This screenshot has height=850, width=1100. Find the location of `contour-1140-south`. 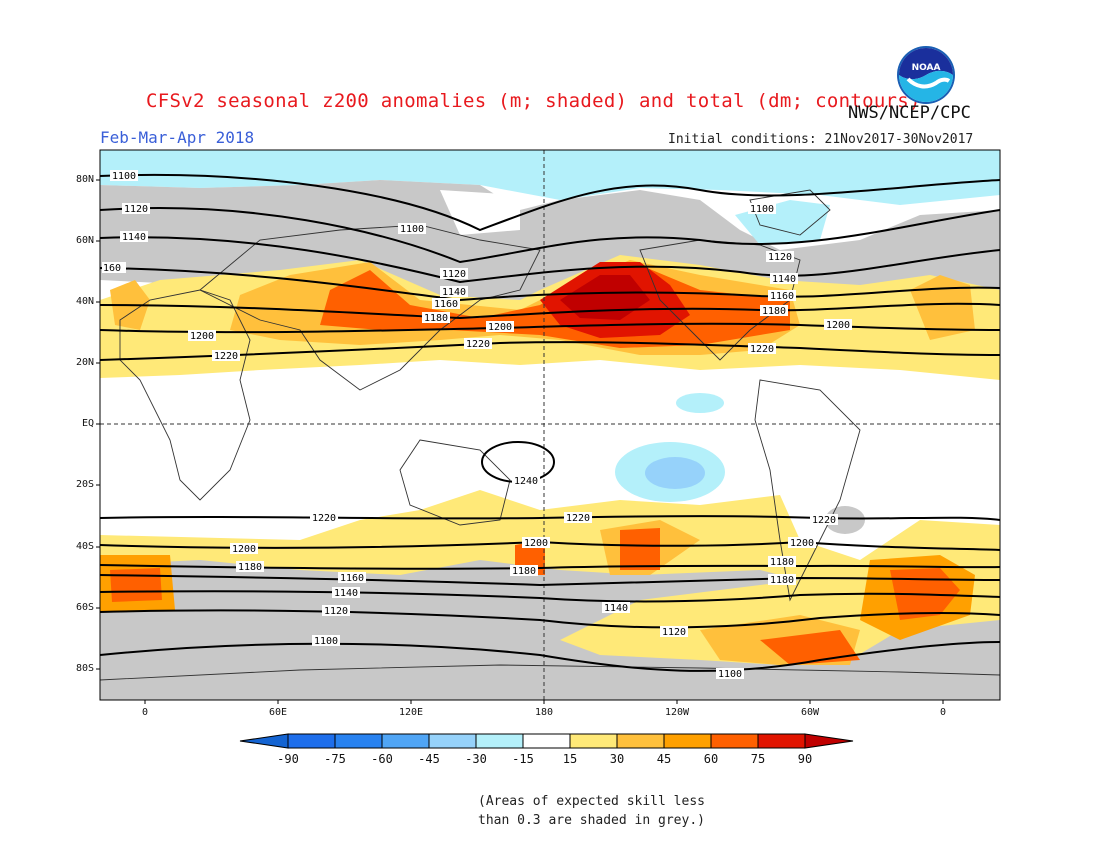

contour-1140-south is located at coordinates (550, 596).